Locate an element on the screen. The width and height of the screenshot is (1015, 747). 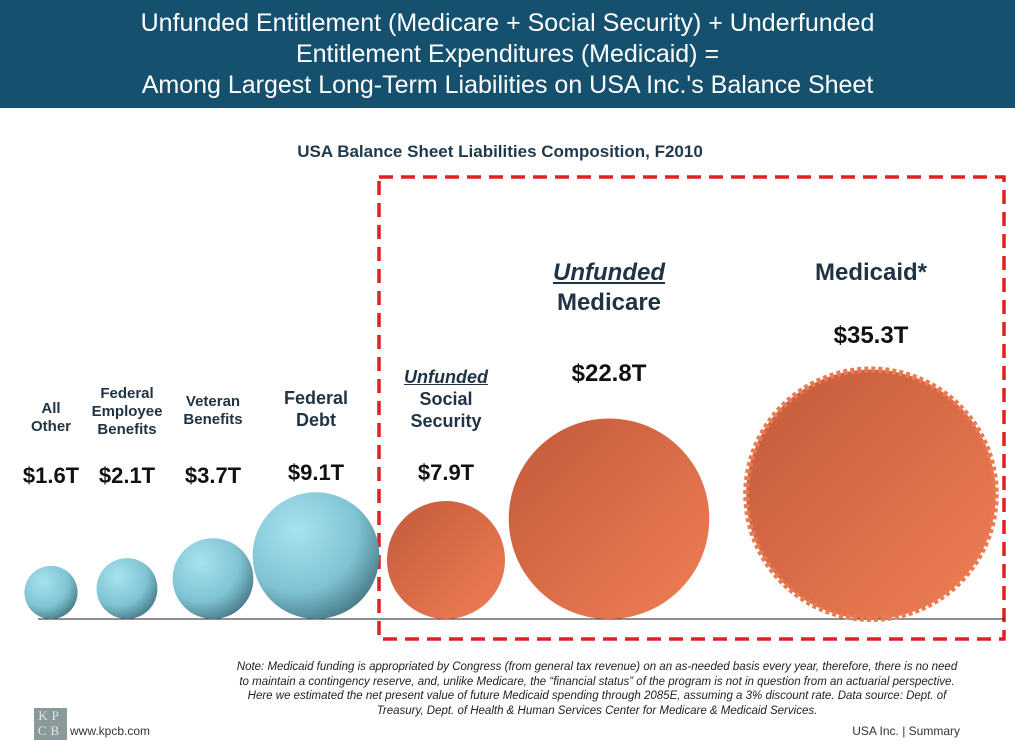
bubble-unfunded-medicare is located at coordinates (609, 518).